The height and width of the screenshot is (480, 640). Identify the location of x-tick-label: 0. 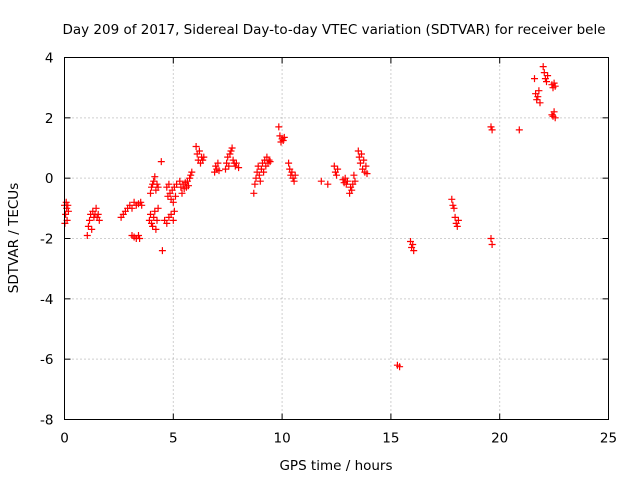
(64, 439).